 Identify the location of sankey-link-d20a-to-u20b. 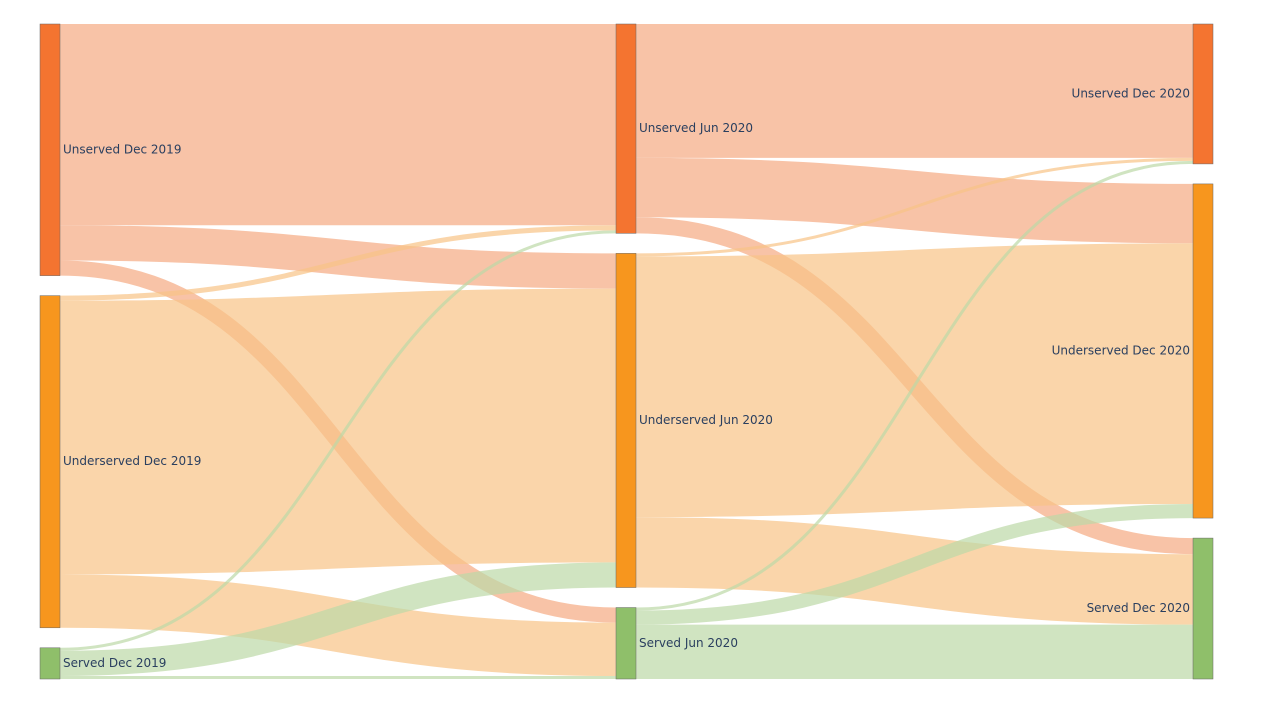
(914, 207).